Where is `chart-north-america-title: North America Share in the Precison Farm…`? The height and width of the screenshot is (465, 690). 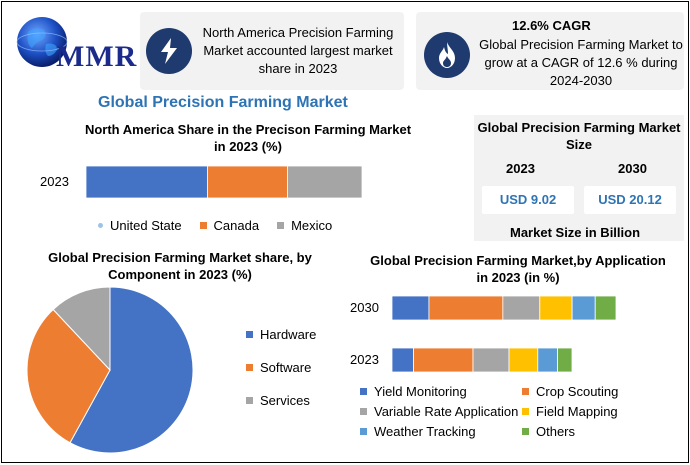 chart-north-america-title: North America Share in the Precison Farm… is located at coordinates (248, 138).